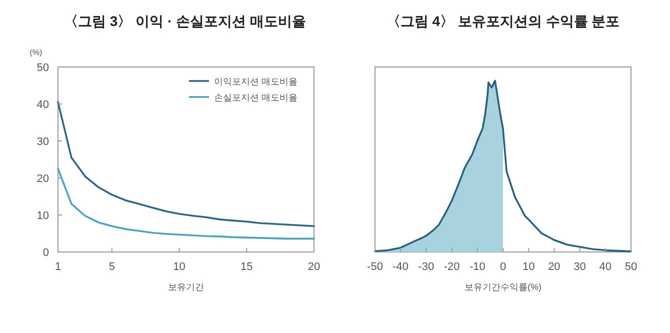 This screenshot has width=670, height=333. What do you see at coordinates (503, 21) in the screenshot?
I see `chart-title: 〈그림 4〉 보유포지션의 수익률 분포` at bounding box center [503, 21].